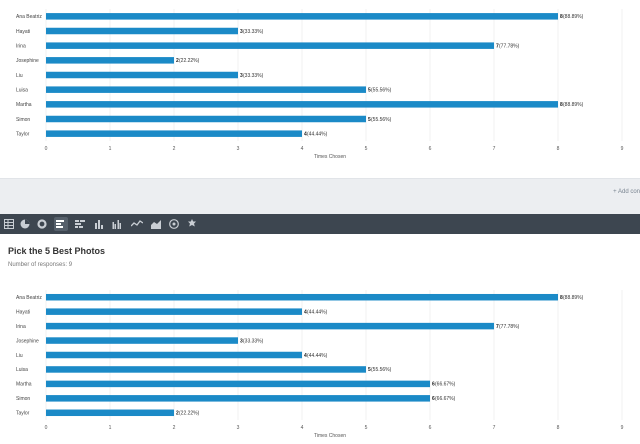 The height and width of the screenshot is (444, 640). I want to click on stacked-bar-icon, so click(80, 224).